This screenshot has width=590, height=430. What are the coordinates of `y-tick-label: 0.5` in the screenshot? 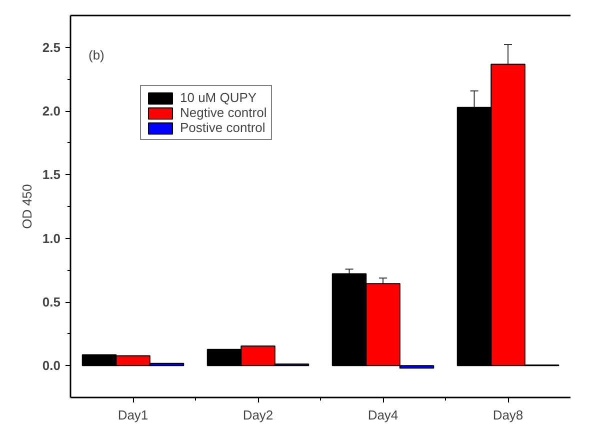 It's located at (51, 302).